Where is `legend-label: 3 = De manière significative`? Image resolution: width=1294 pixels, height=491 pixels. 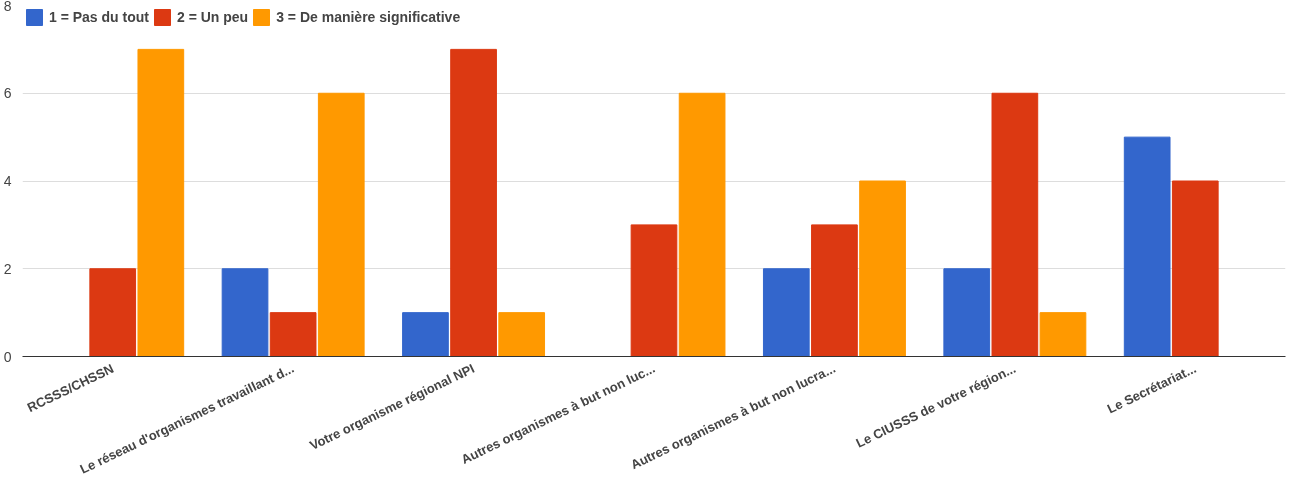 legend-label: 3 = De manière significative is located at coordinates (368, 17).